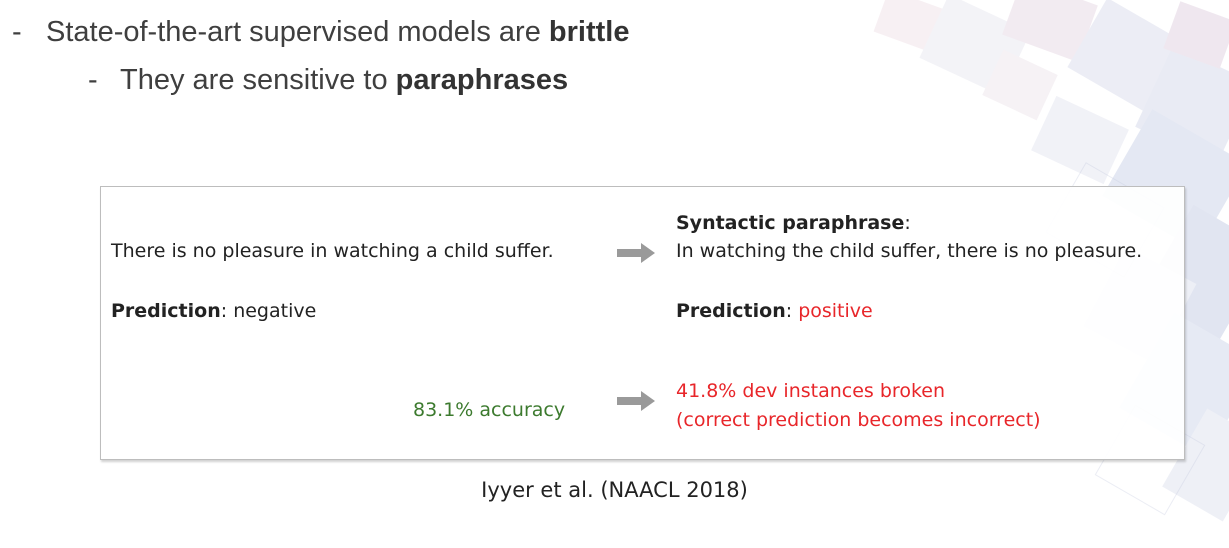  What do you see at coordinates (275, 311) in the screenshot?
I see `prediction-negative: negative` at bounding box center [275, 311].